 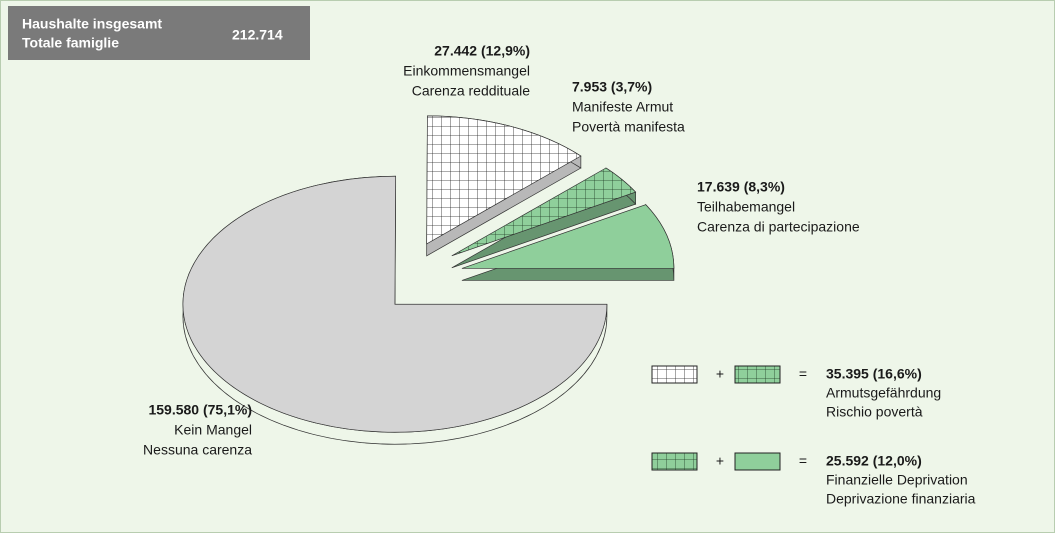 I want to click on slice-label: Carenza di partecipazione, so click(x=778, y=227).